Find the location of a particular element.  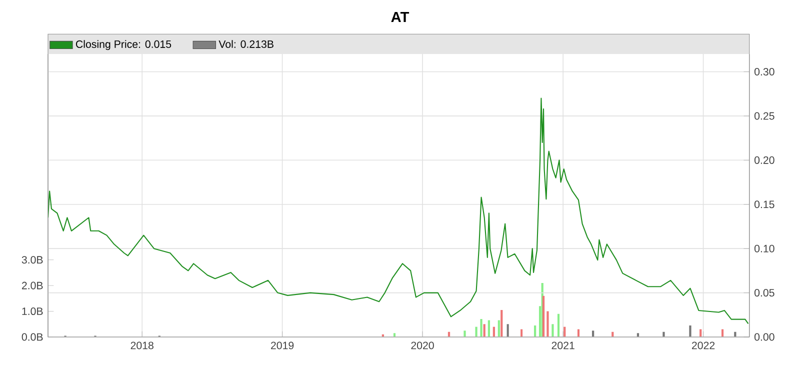

y-tick-label: 0.15 is located at coordinates (764, 204).